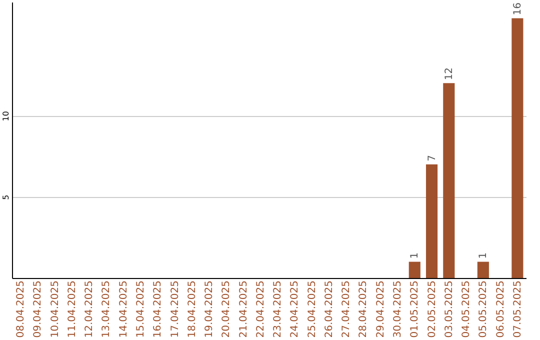  What do you see at coordinates (55, 309) in the screenshot?
I see `x-tick-label: 10.04.2025` at bounding box center [55, 309].